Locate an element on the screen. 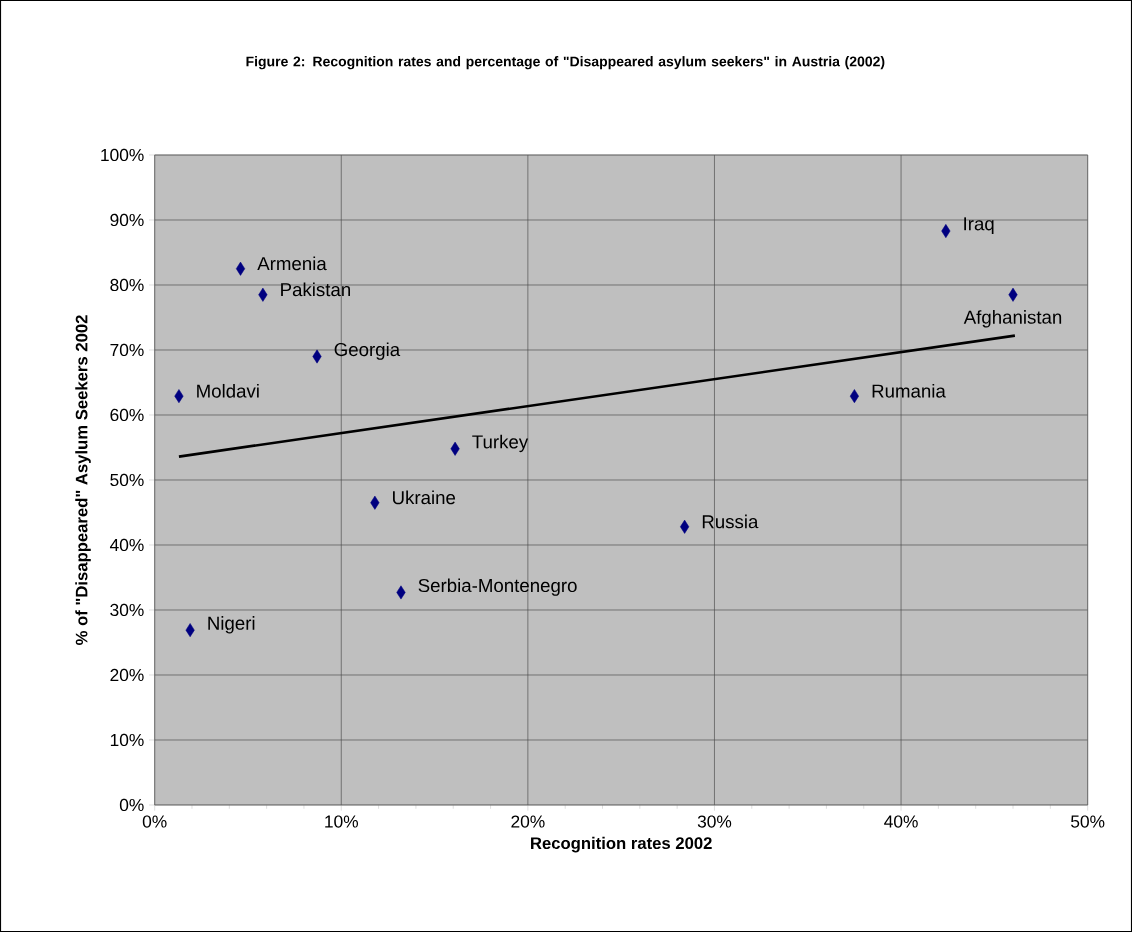 Image resolution: width=1132 pixels, height=932 pixels. y-tick-label: 40% is located at coordinates (126, 545).